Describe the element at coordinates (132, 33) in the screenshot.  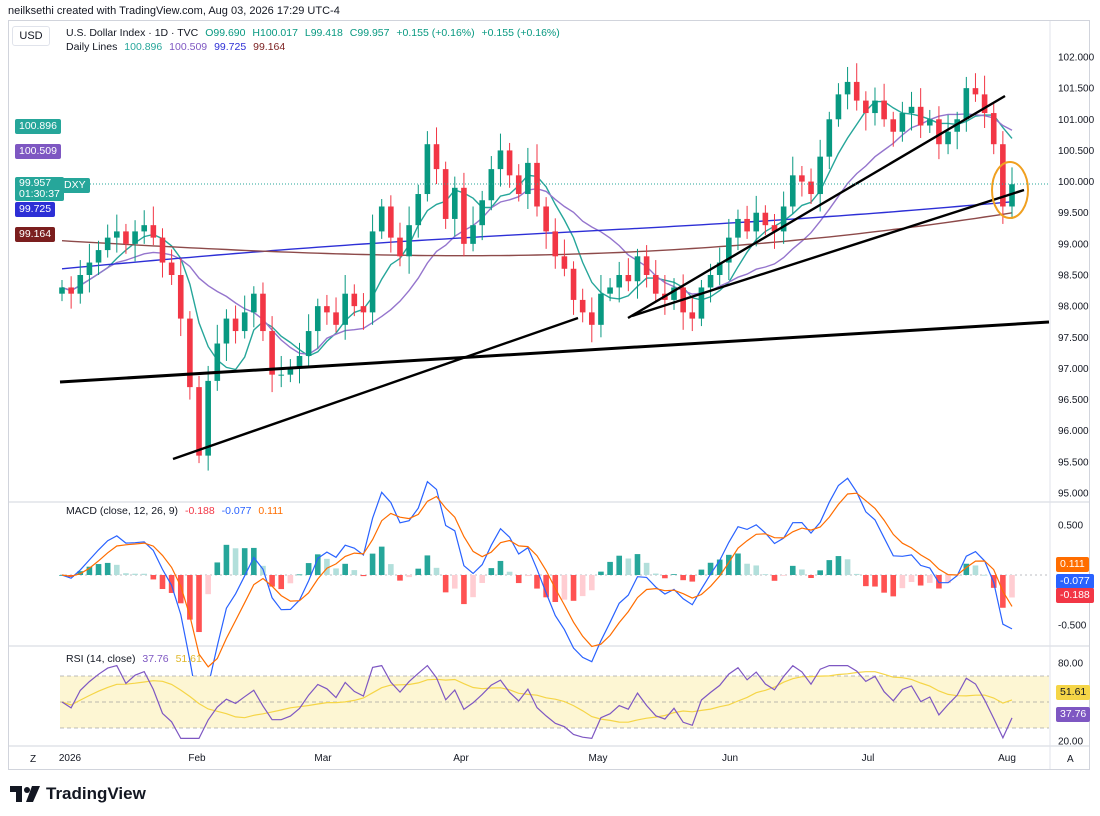
I see `symbol-title: U.S. Dollar Index · 1D · TVC` at that location.